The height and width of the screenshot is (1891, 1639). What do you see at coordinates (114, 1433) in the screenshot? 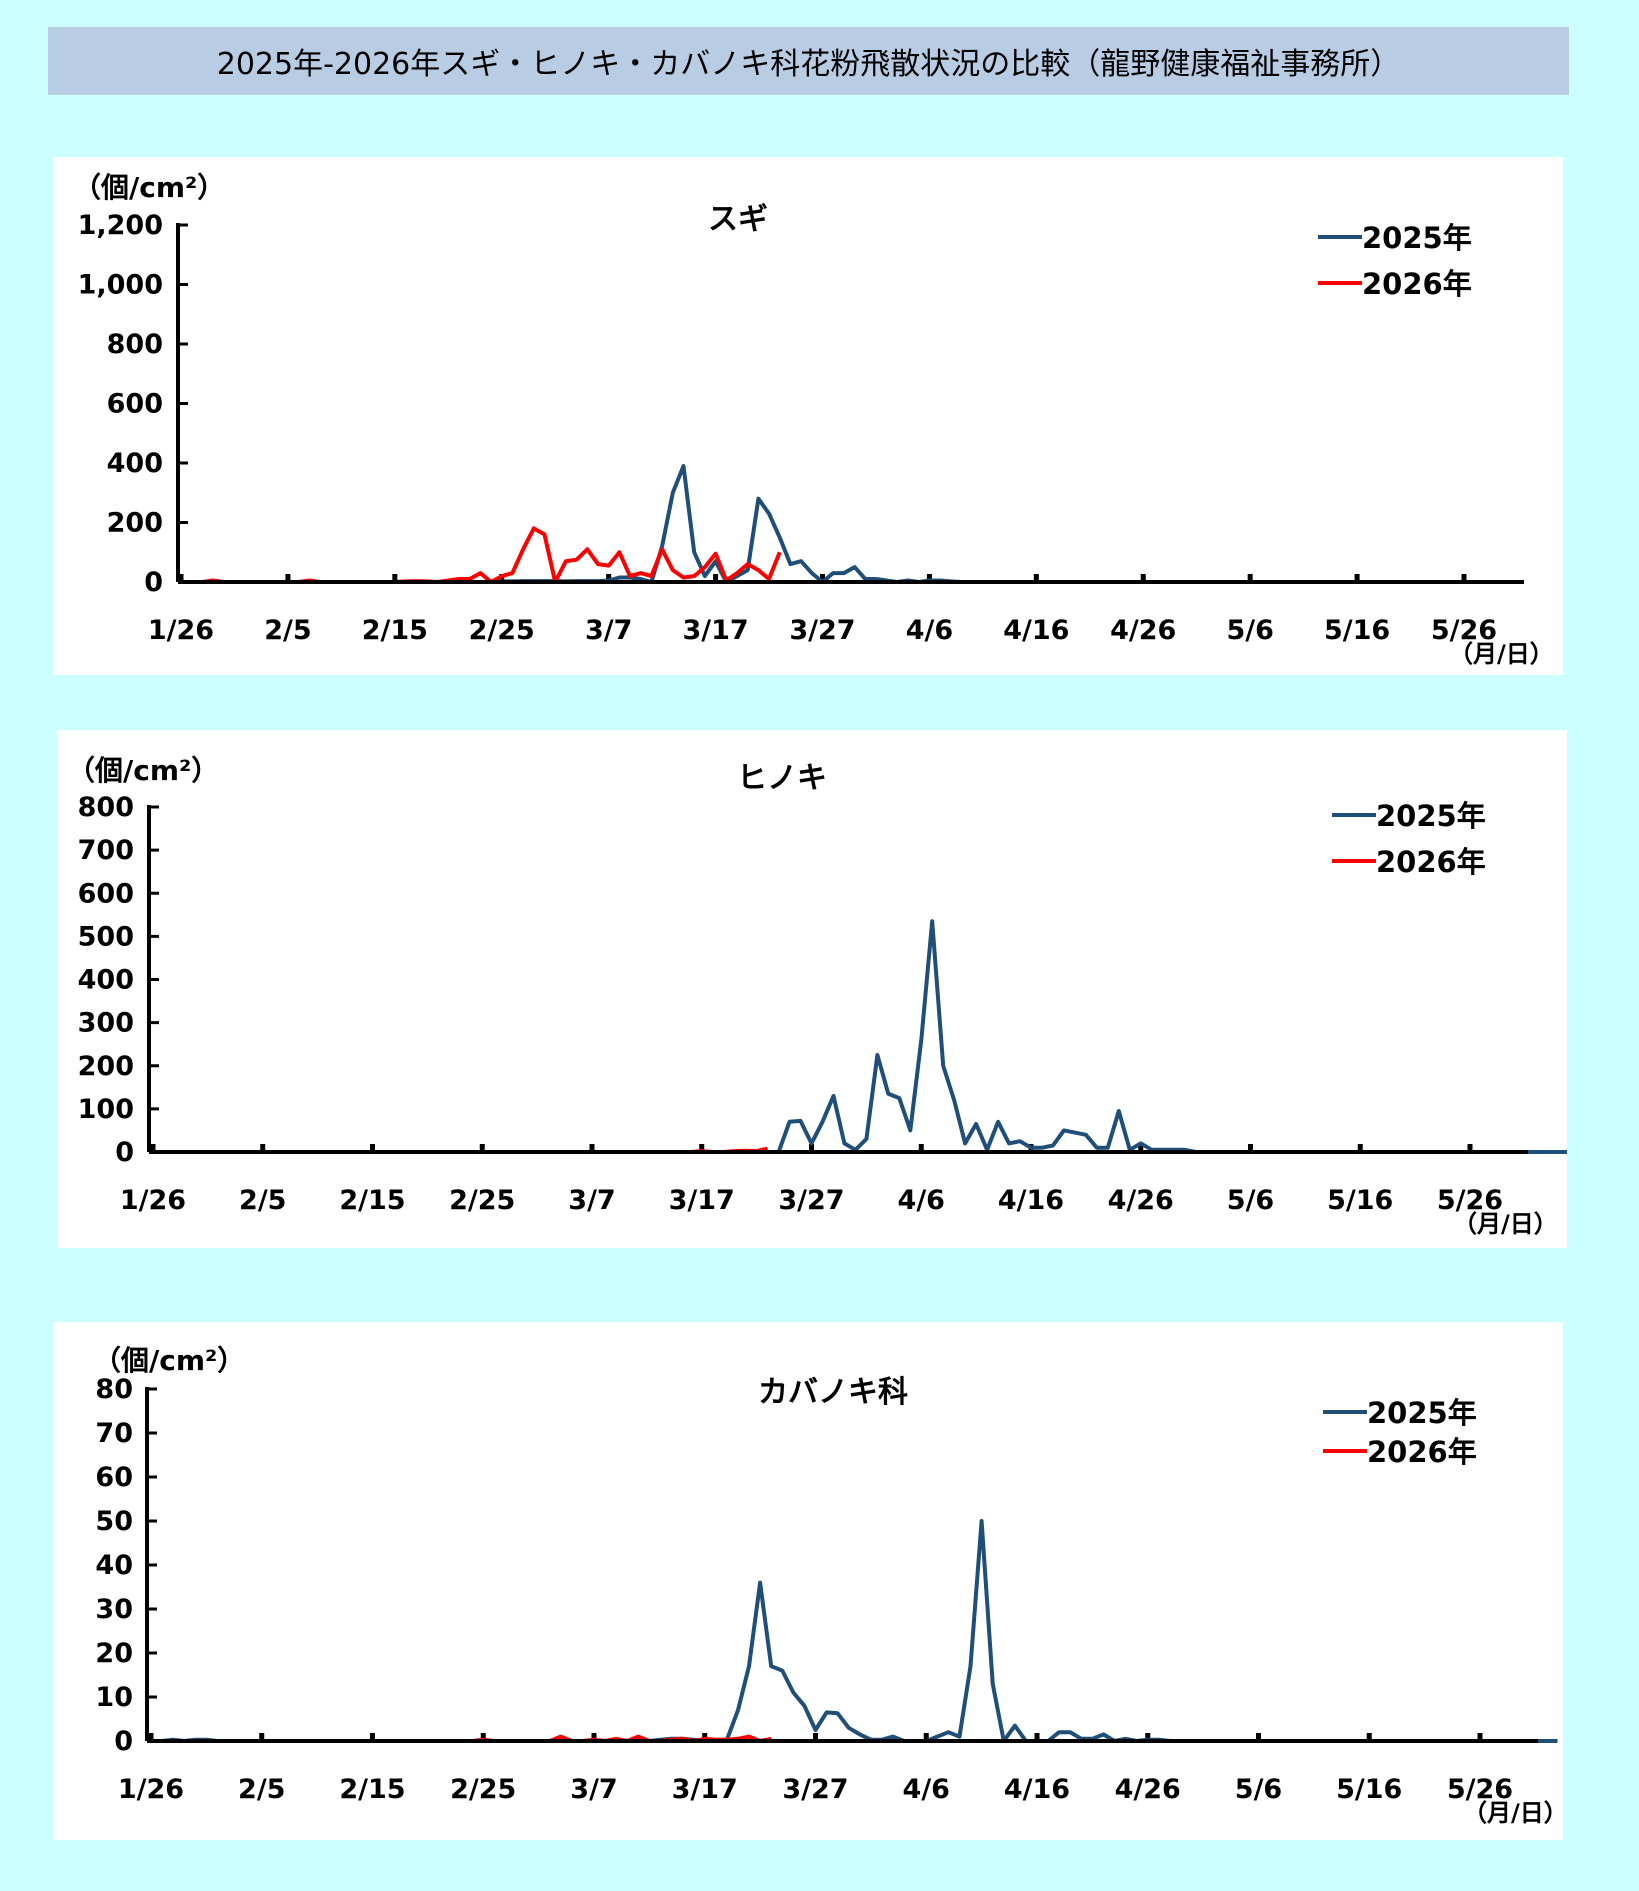
I see `y-tick-label: 70` at bounding box center [114, 1433].